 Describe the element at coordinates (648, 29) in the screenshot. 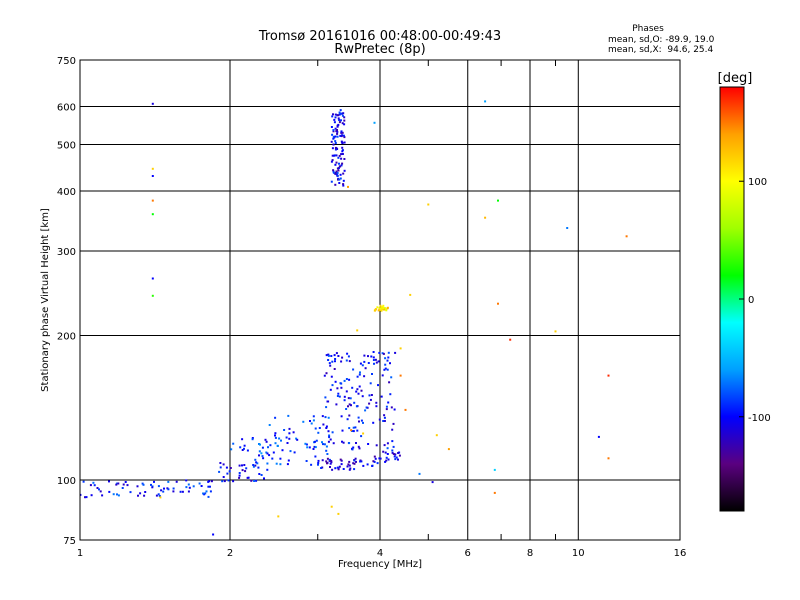

I see `stats-header: Phases` at that location.